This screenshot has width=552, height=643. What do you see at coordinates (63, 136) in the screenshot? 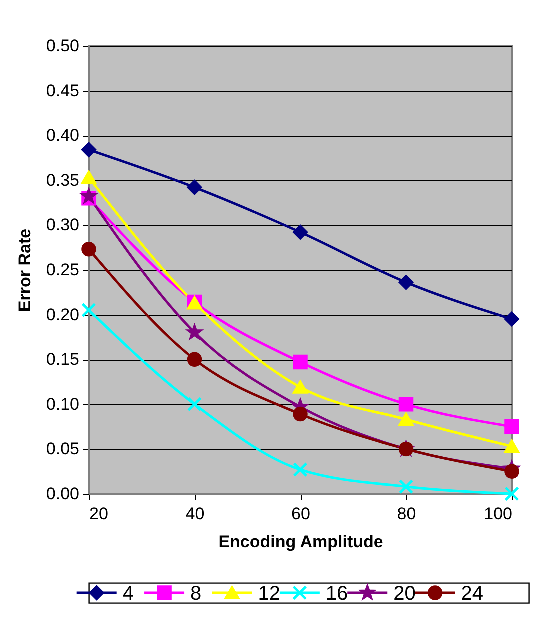
I see `y-tick-label: 0.40` at bounding box center [63, 136].